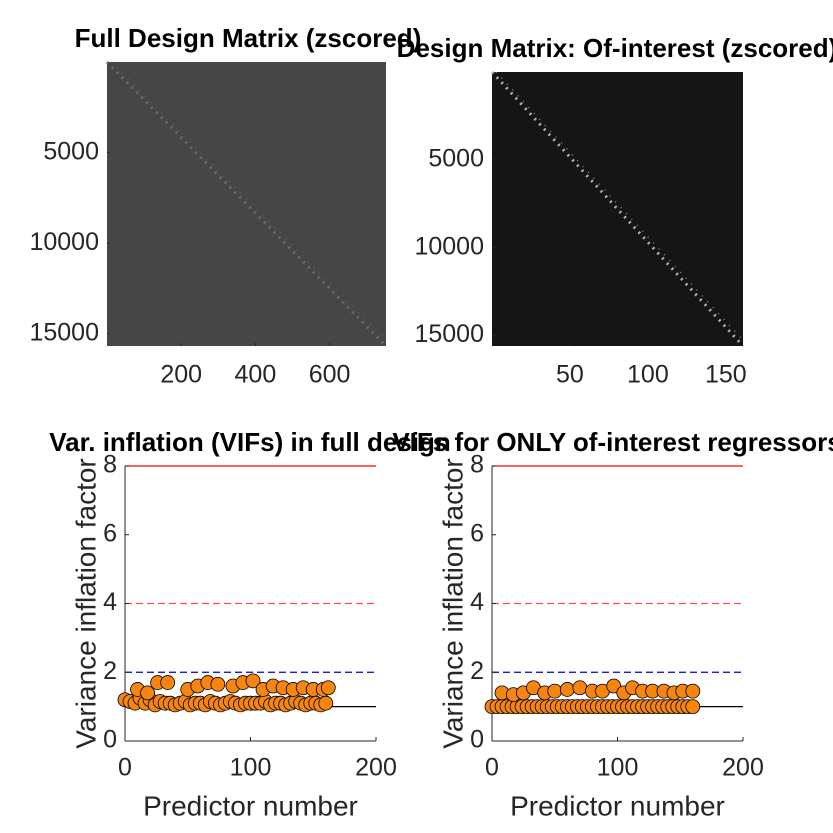  Describe the element at coordinates (615, 48) in the screenshot. I see `chart-title: Design Matrix: Of-interest (zscored)` at that location.